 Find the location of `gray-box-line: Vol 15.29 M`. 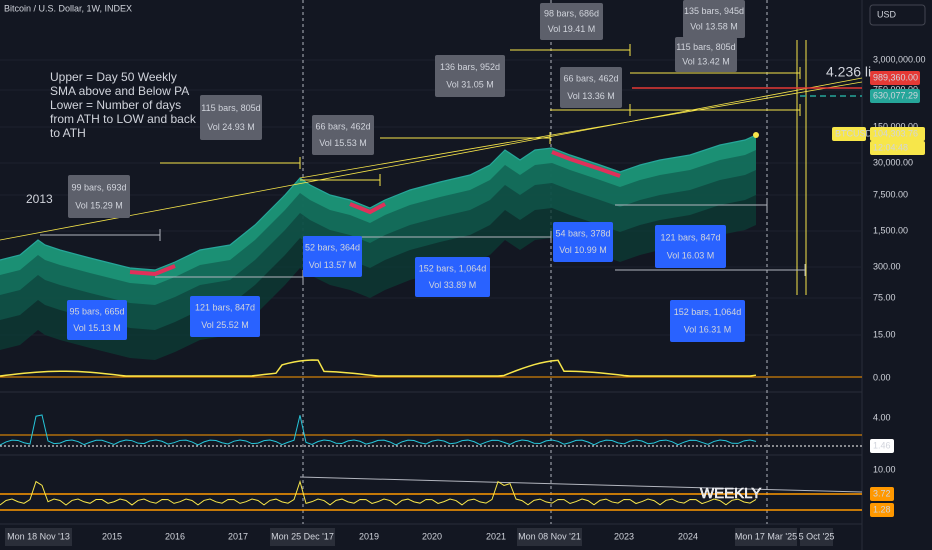

gray-box-line: Vol 15.29 M is located at coordinates (99, 205).